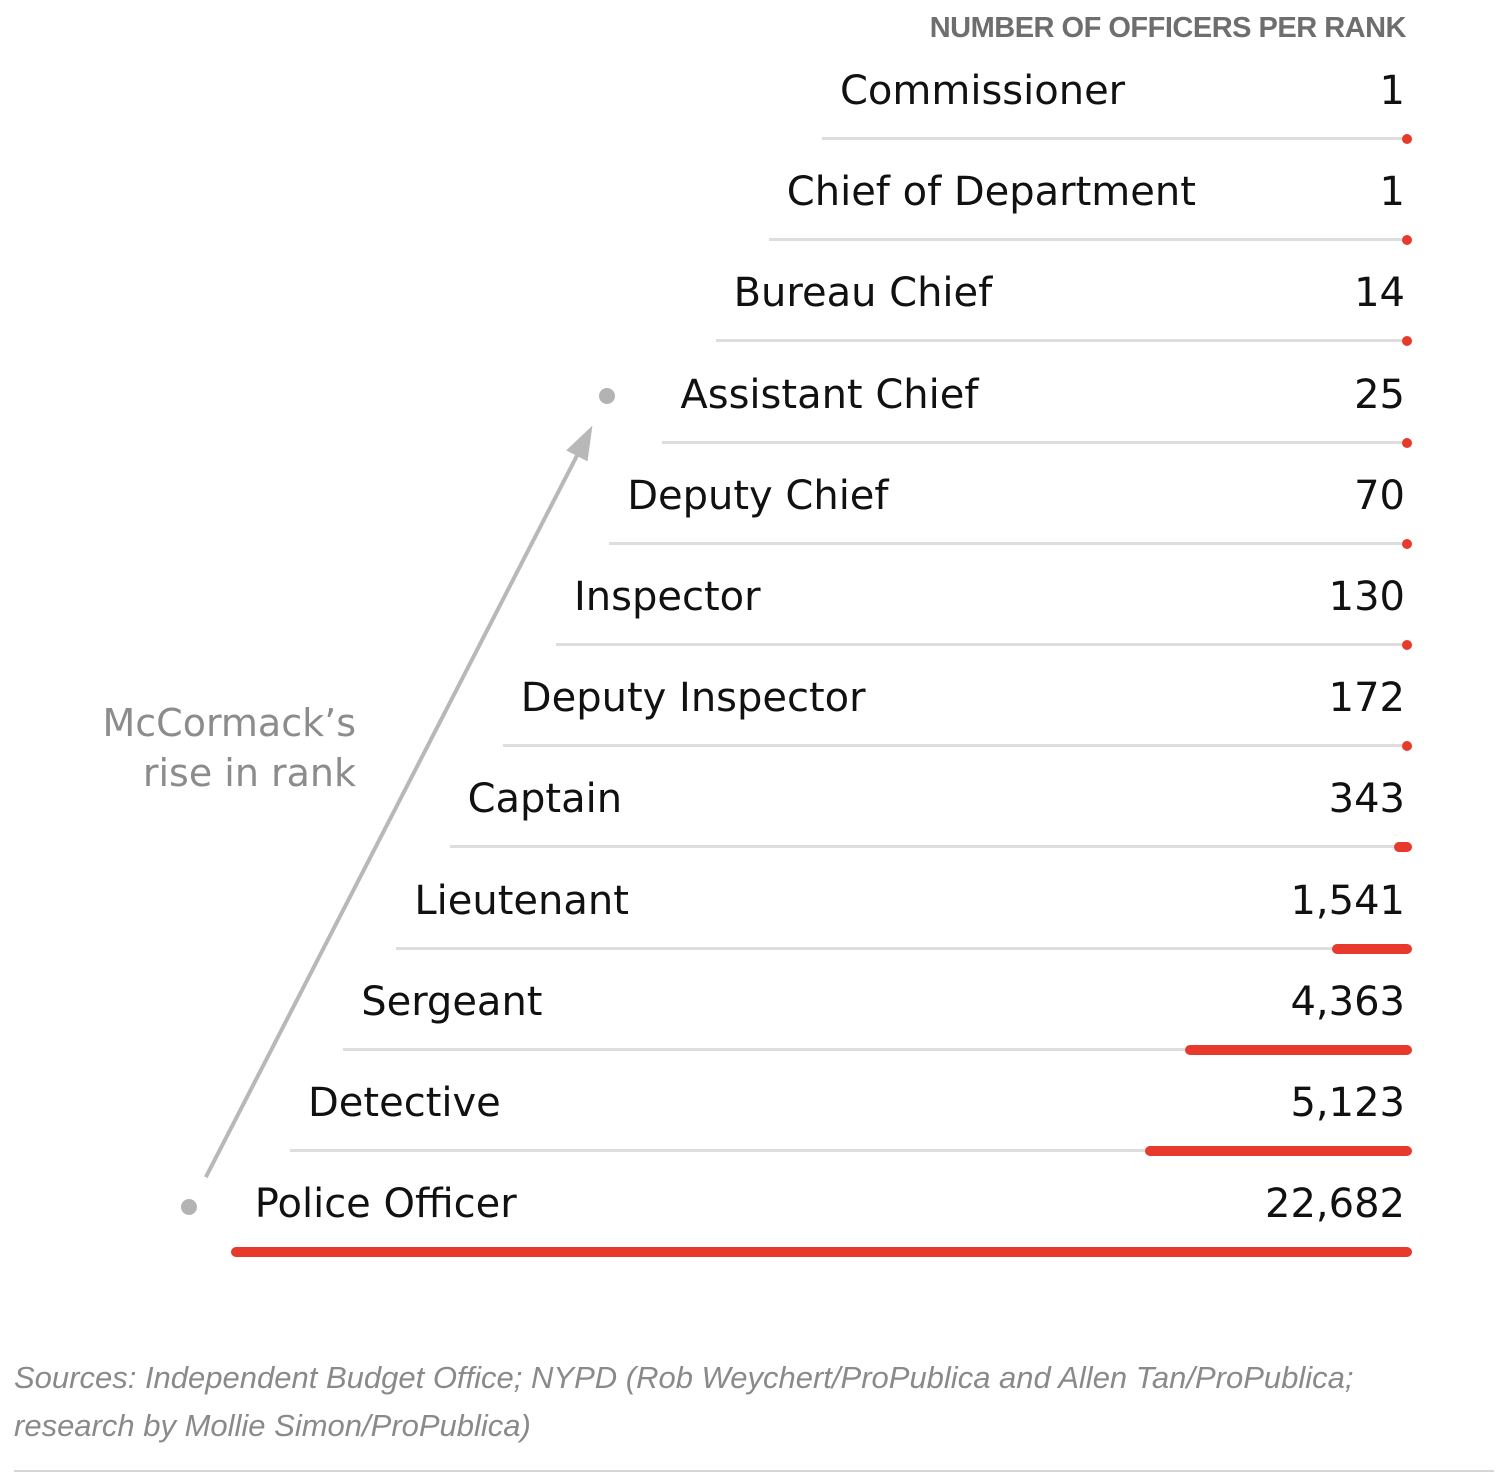  I want to click on rank-value: 70, so click(1379, 495).